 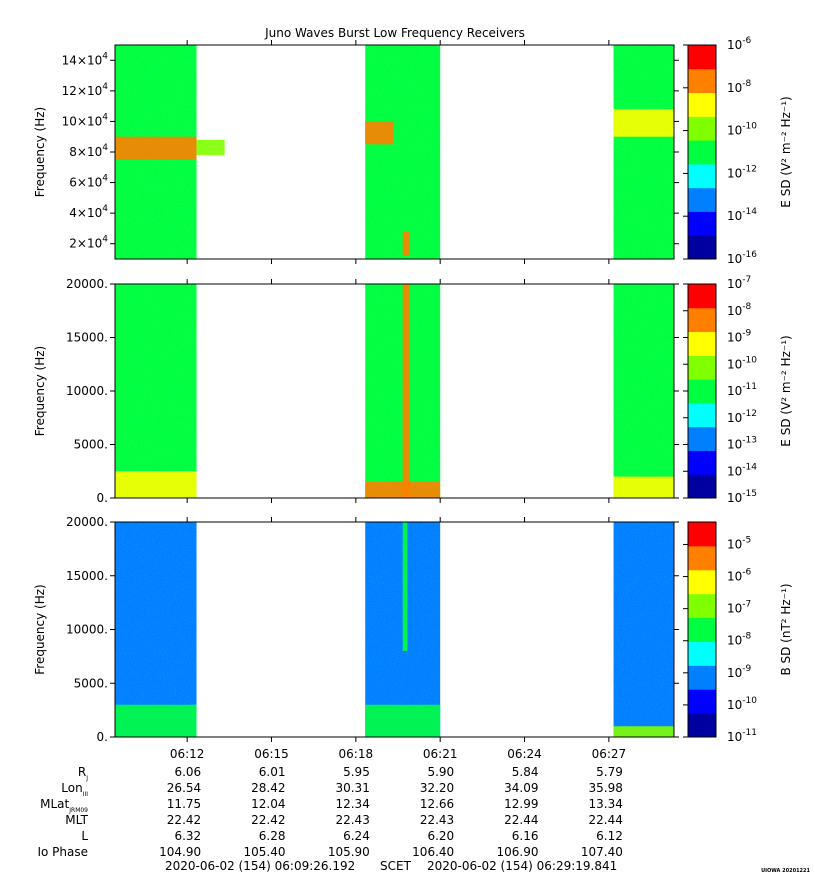 What do you see at coordinates (356, 772) in the screenshot?
I see `ephemeris-value: 5.95` at bounding box center [356, 772].